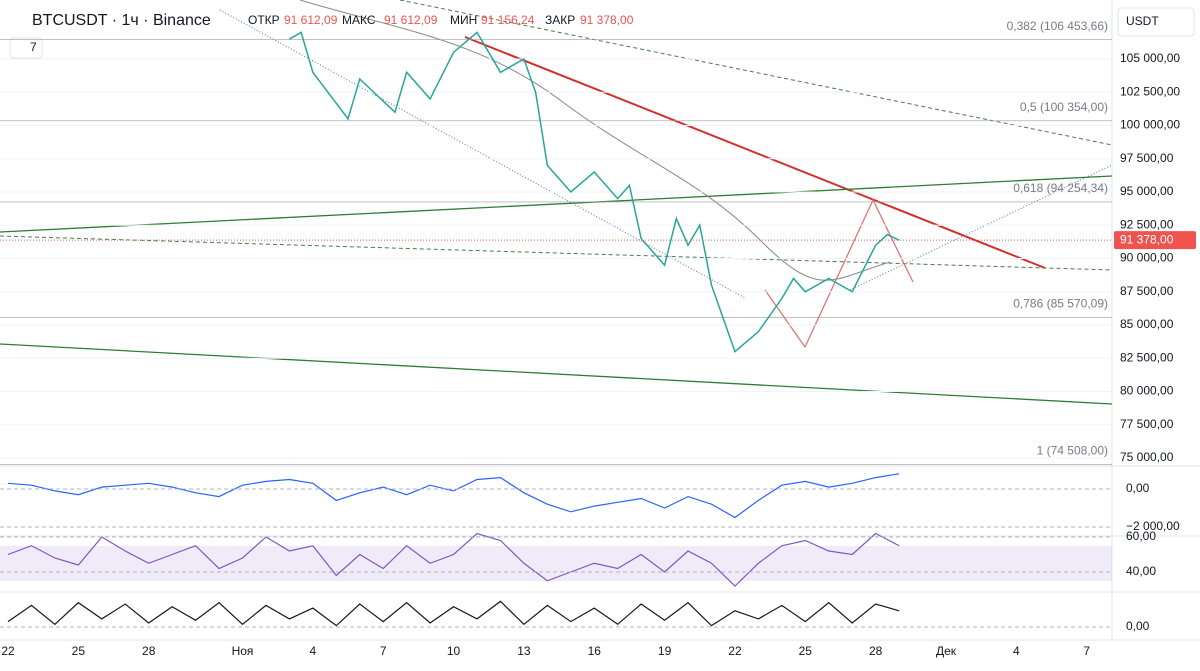  I want to click on date-label: 10, so click(454, 651).